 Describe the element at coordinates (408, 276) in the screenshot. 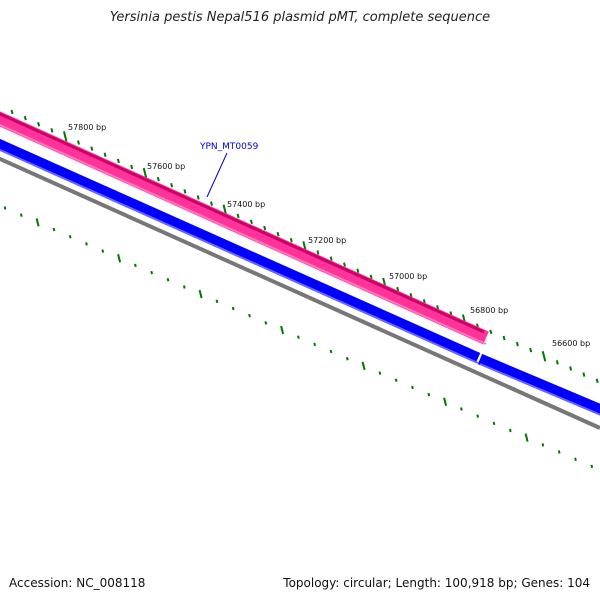

I see `tick-label-57000: 57000 bp` at that location.